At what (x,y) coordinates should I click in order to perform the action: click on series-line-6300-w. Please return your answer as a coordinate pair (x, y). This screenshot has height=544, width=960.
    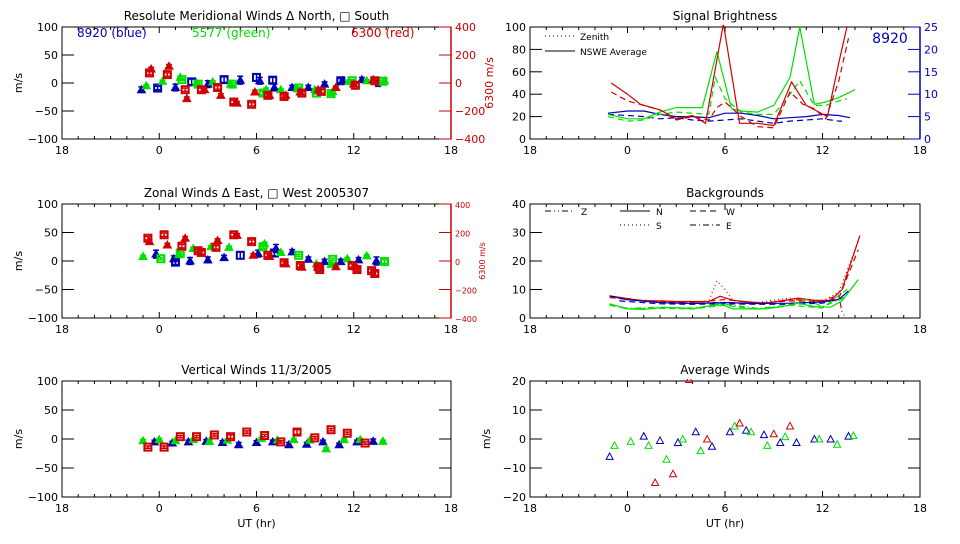
    Looking at the image, I should click on (734, 276).